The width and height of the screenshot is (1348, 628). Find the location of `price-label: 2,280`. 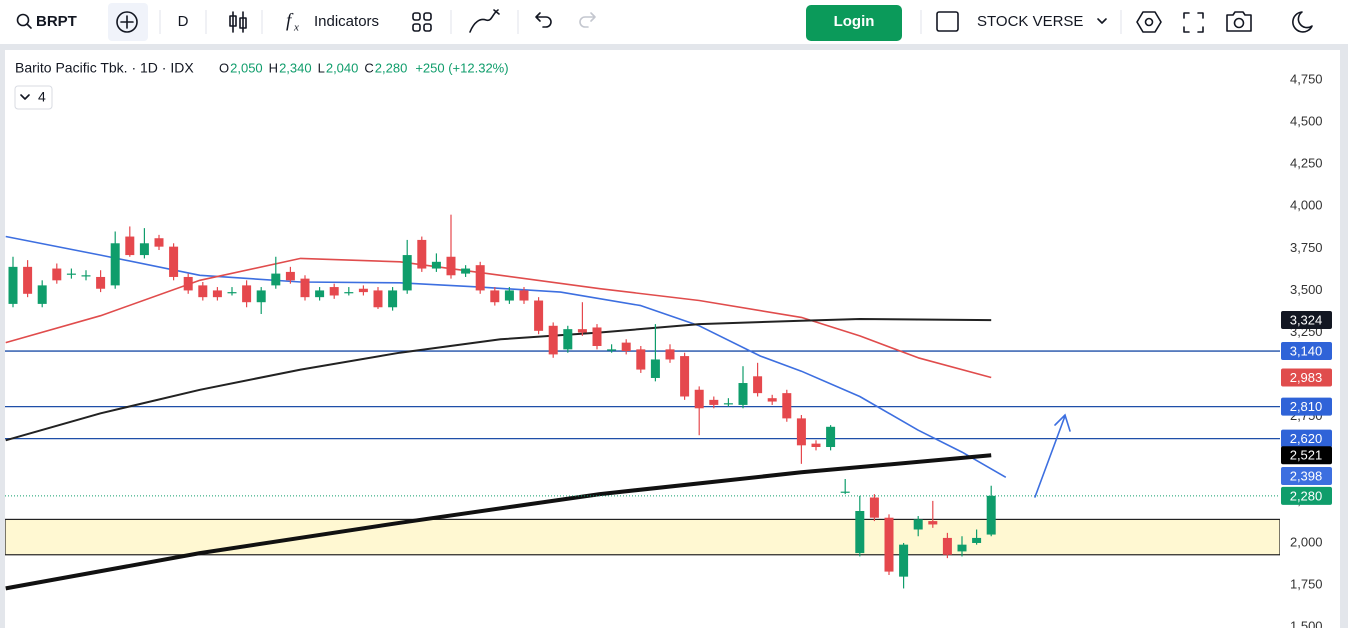

price-label: 2,280 is located at coordinates (1306, 495).